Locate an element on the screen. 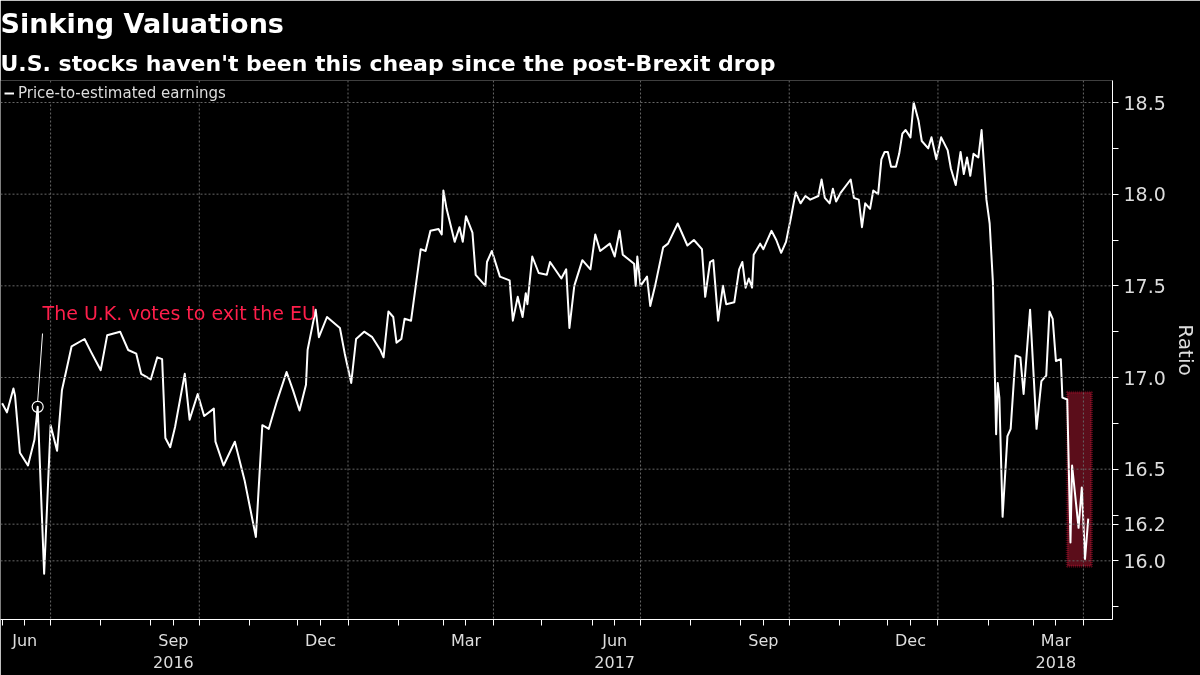  y-tick-label: 16.5 is located at coordinates (1144, 469).